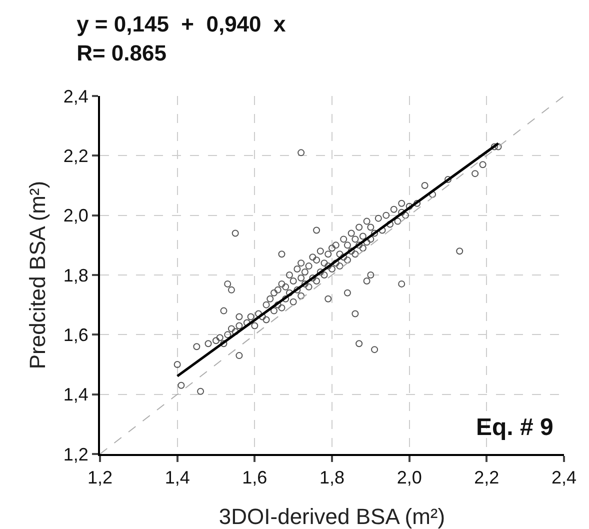  What do you see at coordinates (37, 275) in the screenshot?
I see `y-axis-title: Predcited BSA (m²)` at bounding box center [37, 275].